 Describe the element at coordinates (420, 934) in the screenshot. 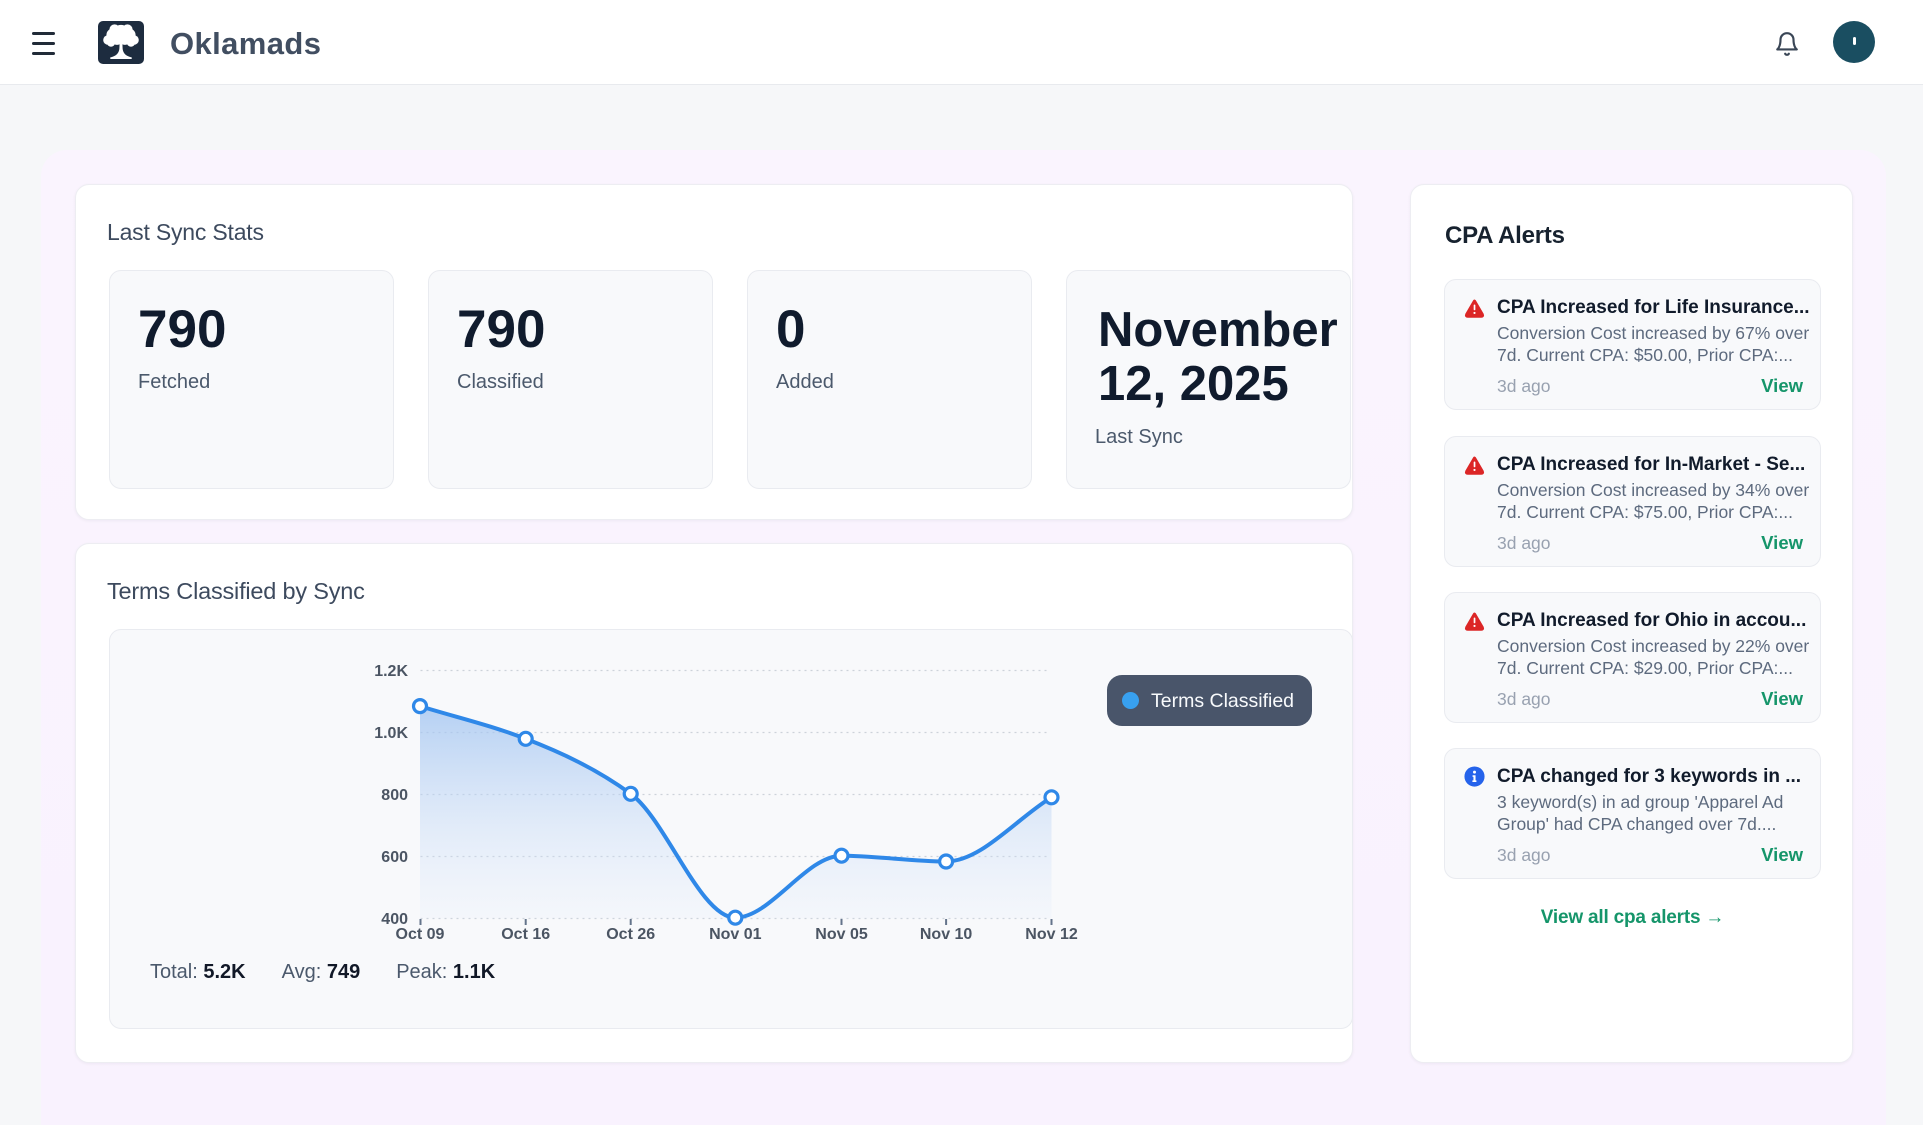

I see `svg-text: Oct 09` at that location.